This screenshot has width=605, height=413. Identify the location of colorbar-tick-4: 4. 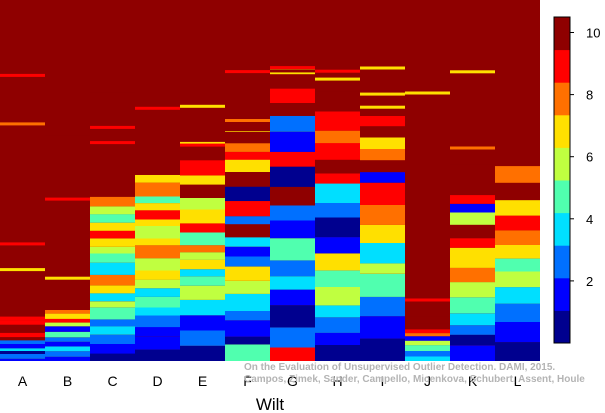
(589, 219).